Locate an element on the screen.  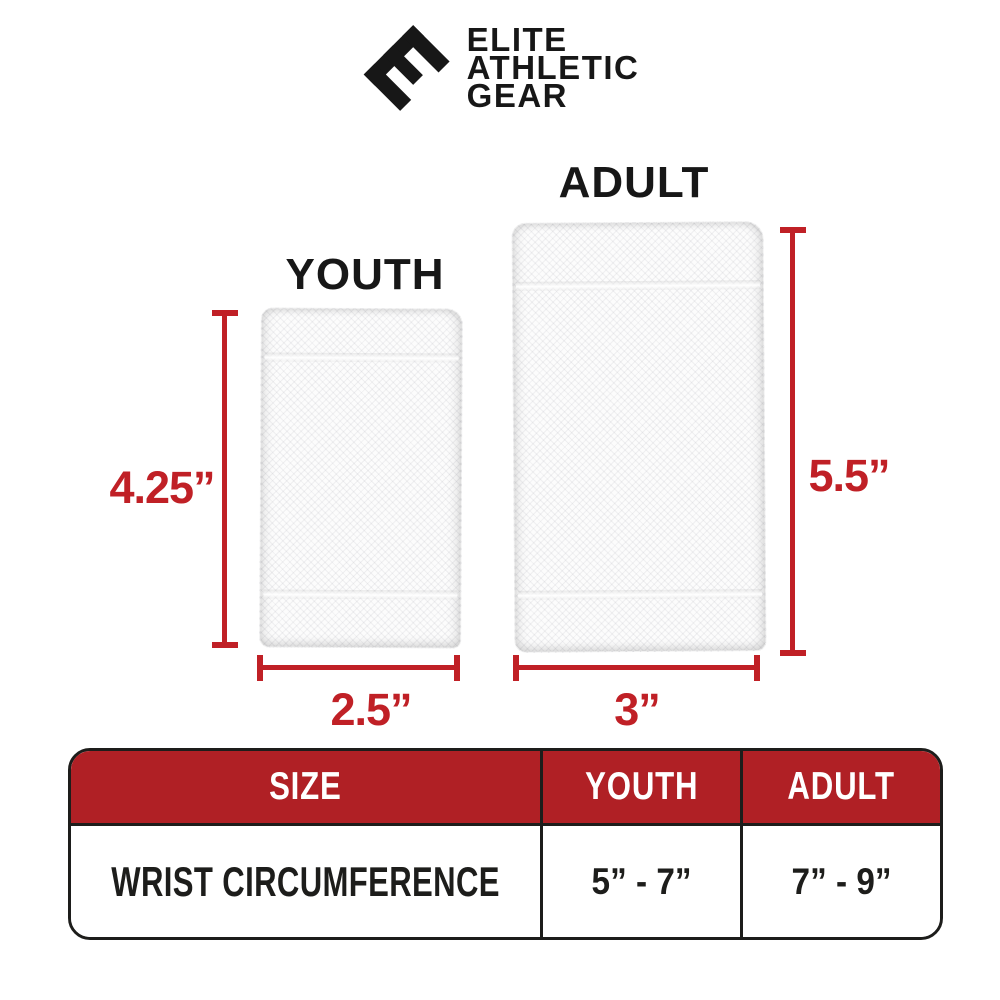
brand-logo: ELITE ATHLETIC GEAR is located at coordinates (500, 68).